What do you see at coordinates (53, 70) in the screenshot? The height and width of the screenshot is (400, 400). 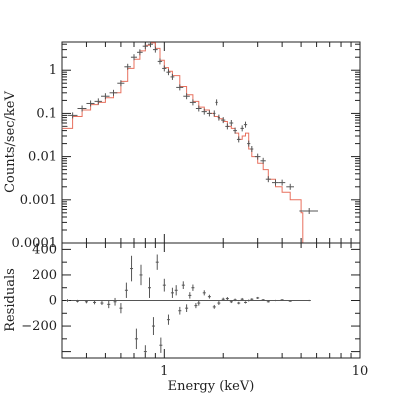 I see `spectrum-y-tick-label: 1` at bounding box center [53, 70].